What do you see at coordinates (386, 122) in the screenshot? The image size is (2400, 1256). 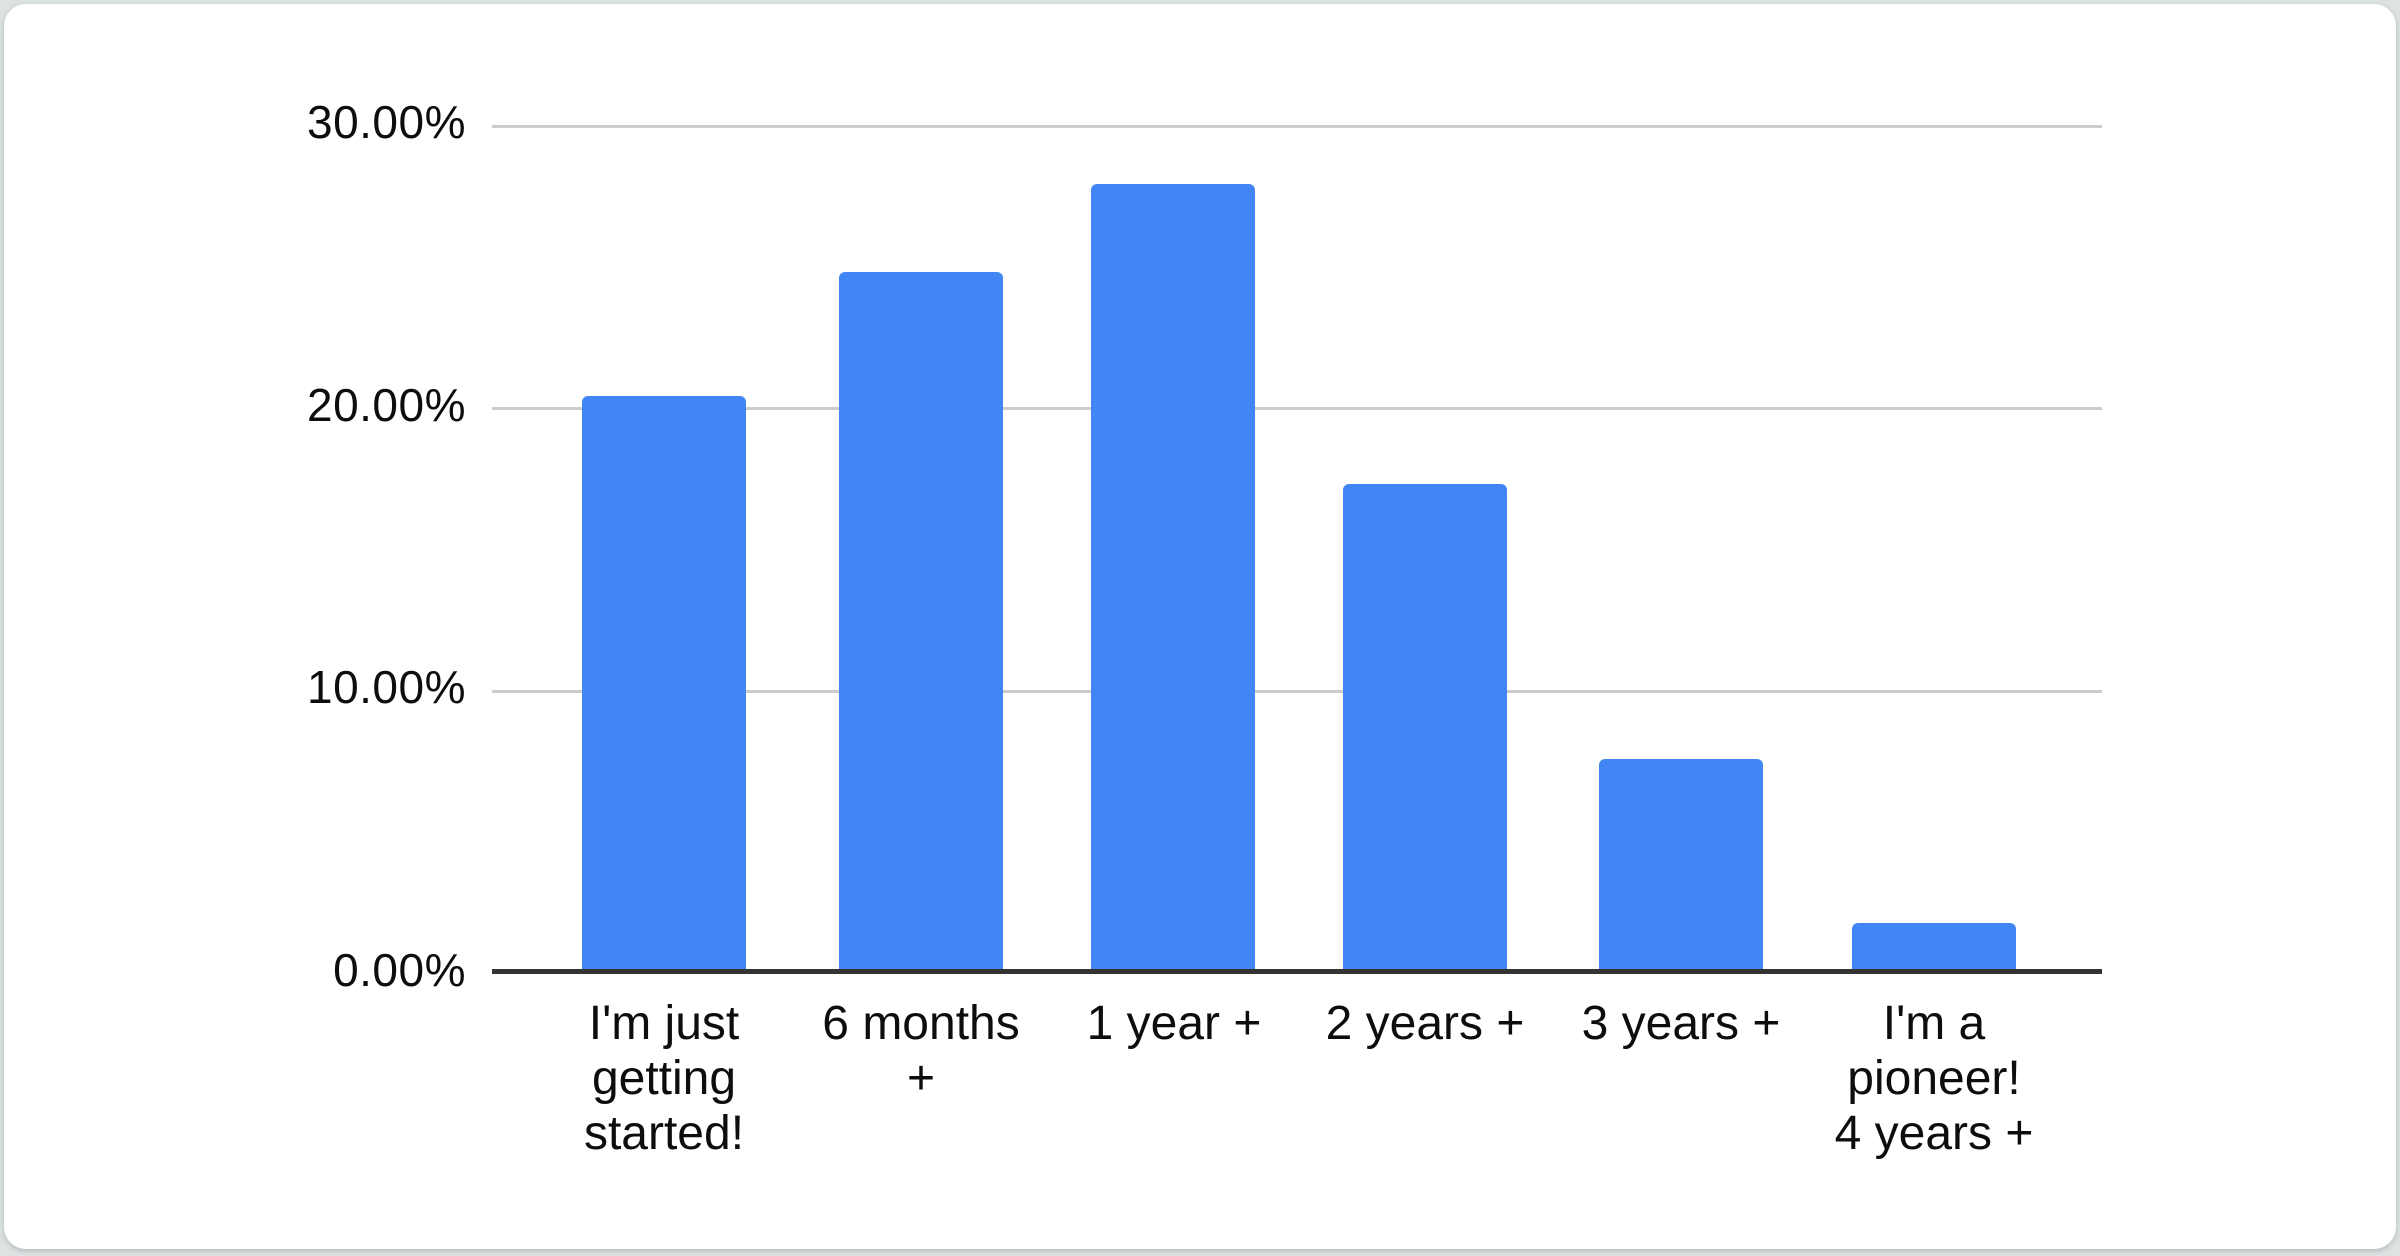 I see `y-axis-tick-label: 30.00%` at bounding box center [386, 122].